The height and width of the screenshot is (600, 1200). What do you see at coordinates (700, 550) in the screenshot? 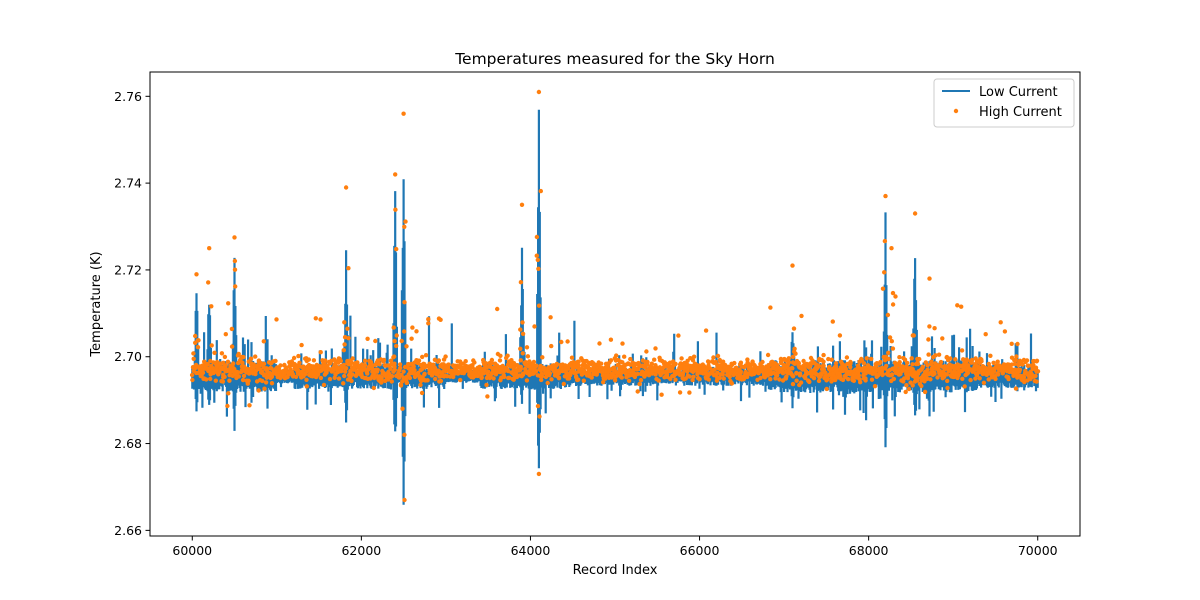
I see `x-tick-label: 66000` at bounding box center [700, 550].